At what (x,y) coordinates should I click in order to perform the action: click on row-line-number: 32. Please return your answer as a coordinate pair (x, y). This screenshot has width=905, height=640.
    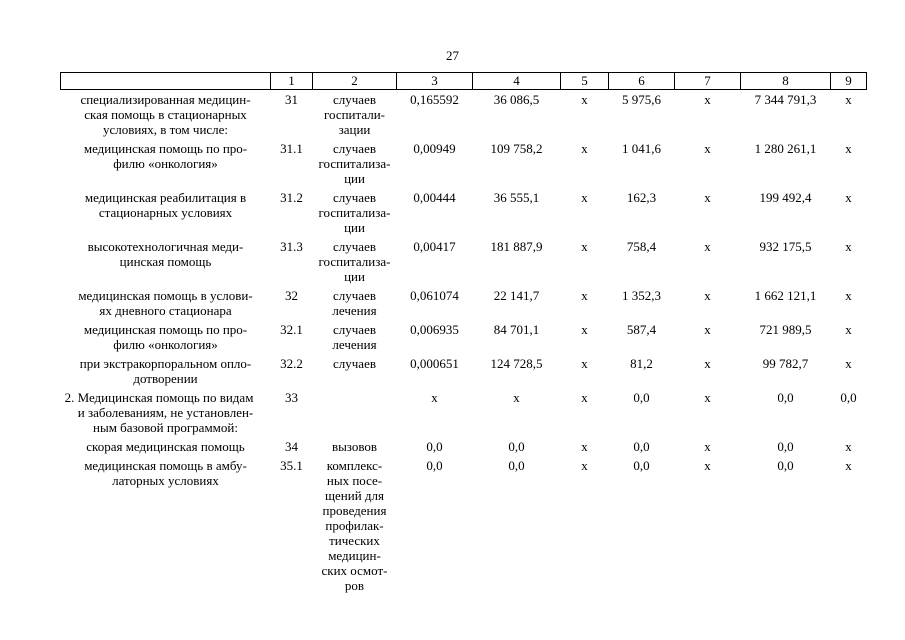
    Looking at the image, I should click on (291, 295).